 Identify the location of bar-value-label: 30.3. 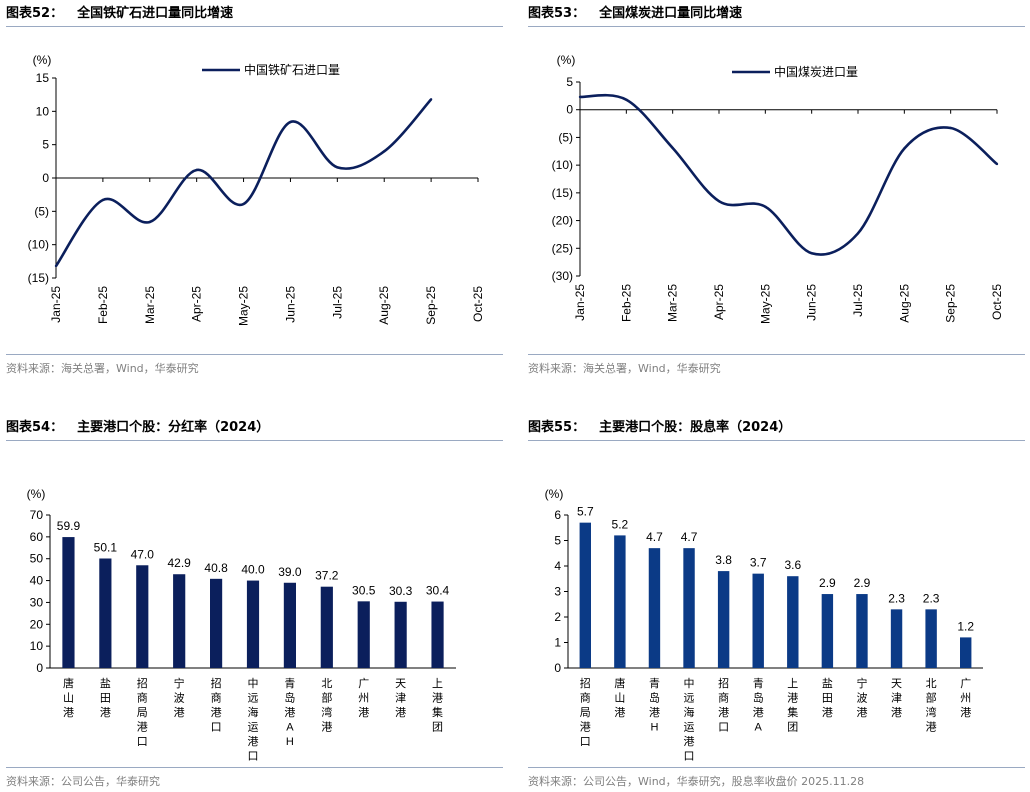
(401, 591).